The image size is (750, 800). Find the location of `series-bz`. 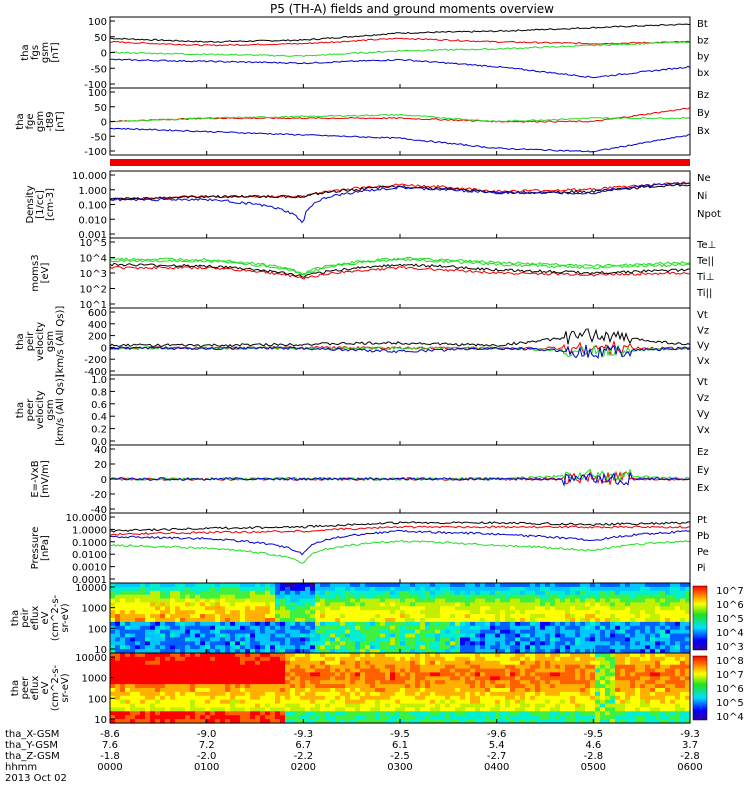

series-bz is located at coordinates (400, 42).